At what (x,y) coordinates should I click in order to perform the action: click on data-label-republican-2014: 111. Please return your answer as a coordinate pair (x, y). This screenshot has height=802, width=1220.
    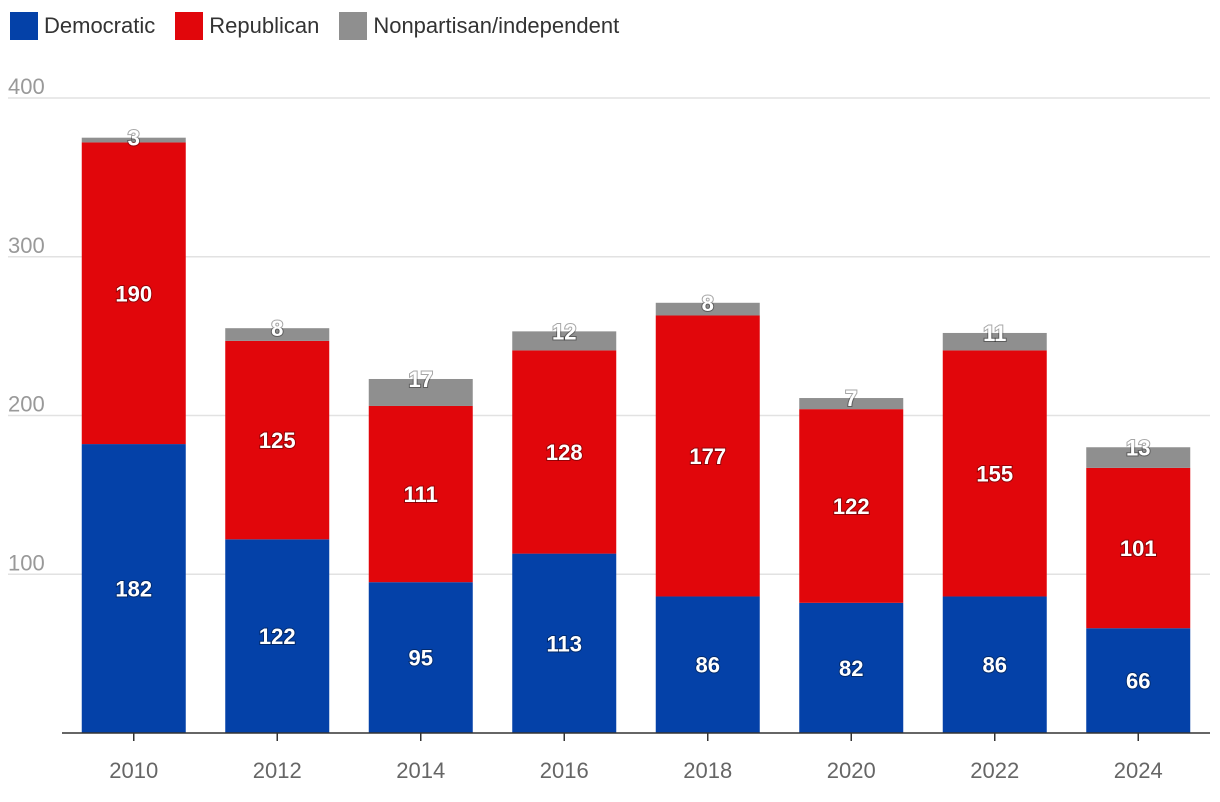
    Looking at the image, I should click on (421, 494).